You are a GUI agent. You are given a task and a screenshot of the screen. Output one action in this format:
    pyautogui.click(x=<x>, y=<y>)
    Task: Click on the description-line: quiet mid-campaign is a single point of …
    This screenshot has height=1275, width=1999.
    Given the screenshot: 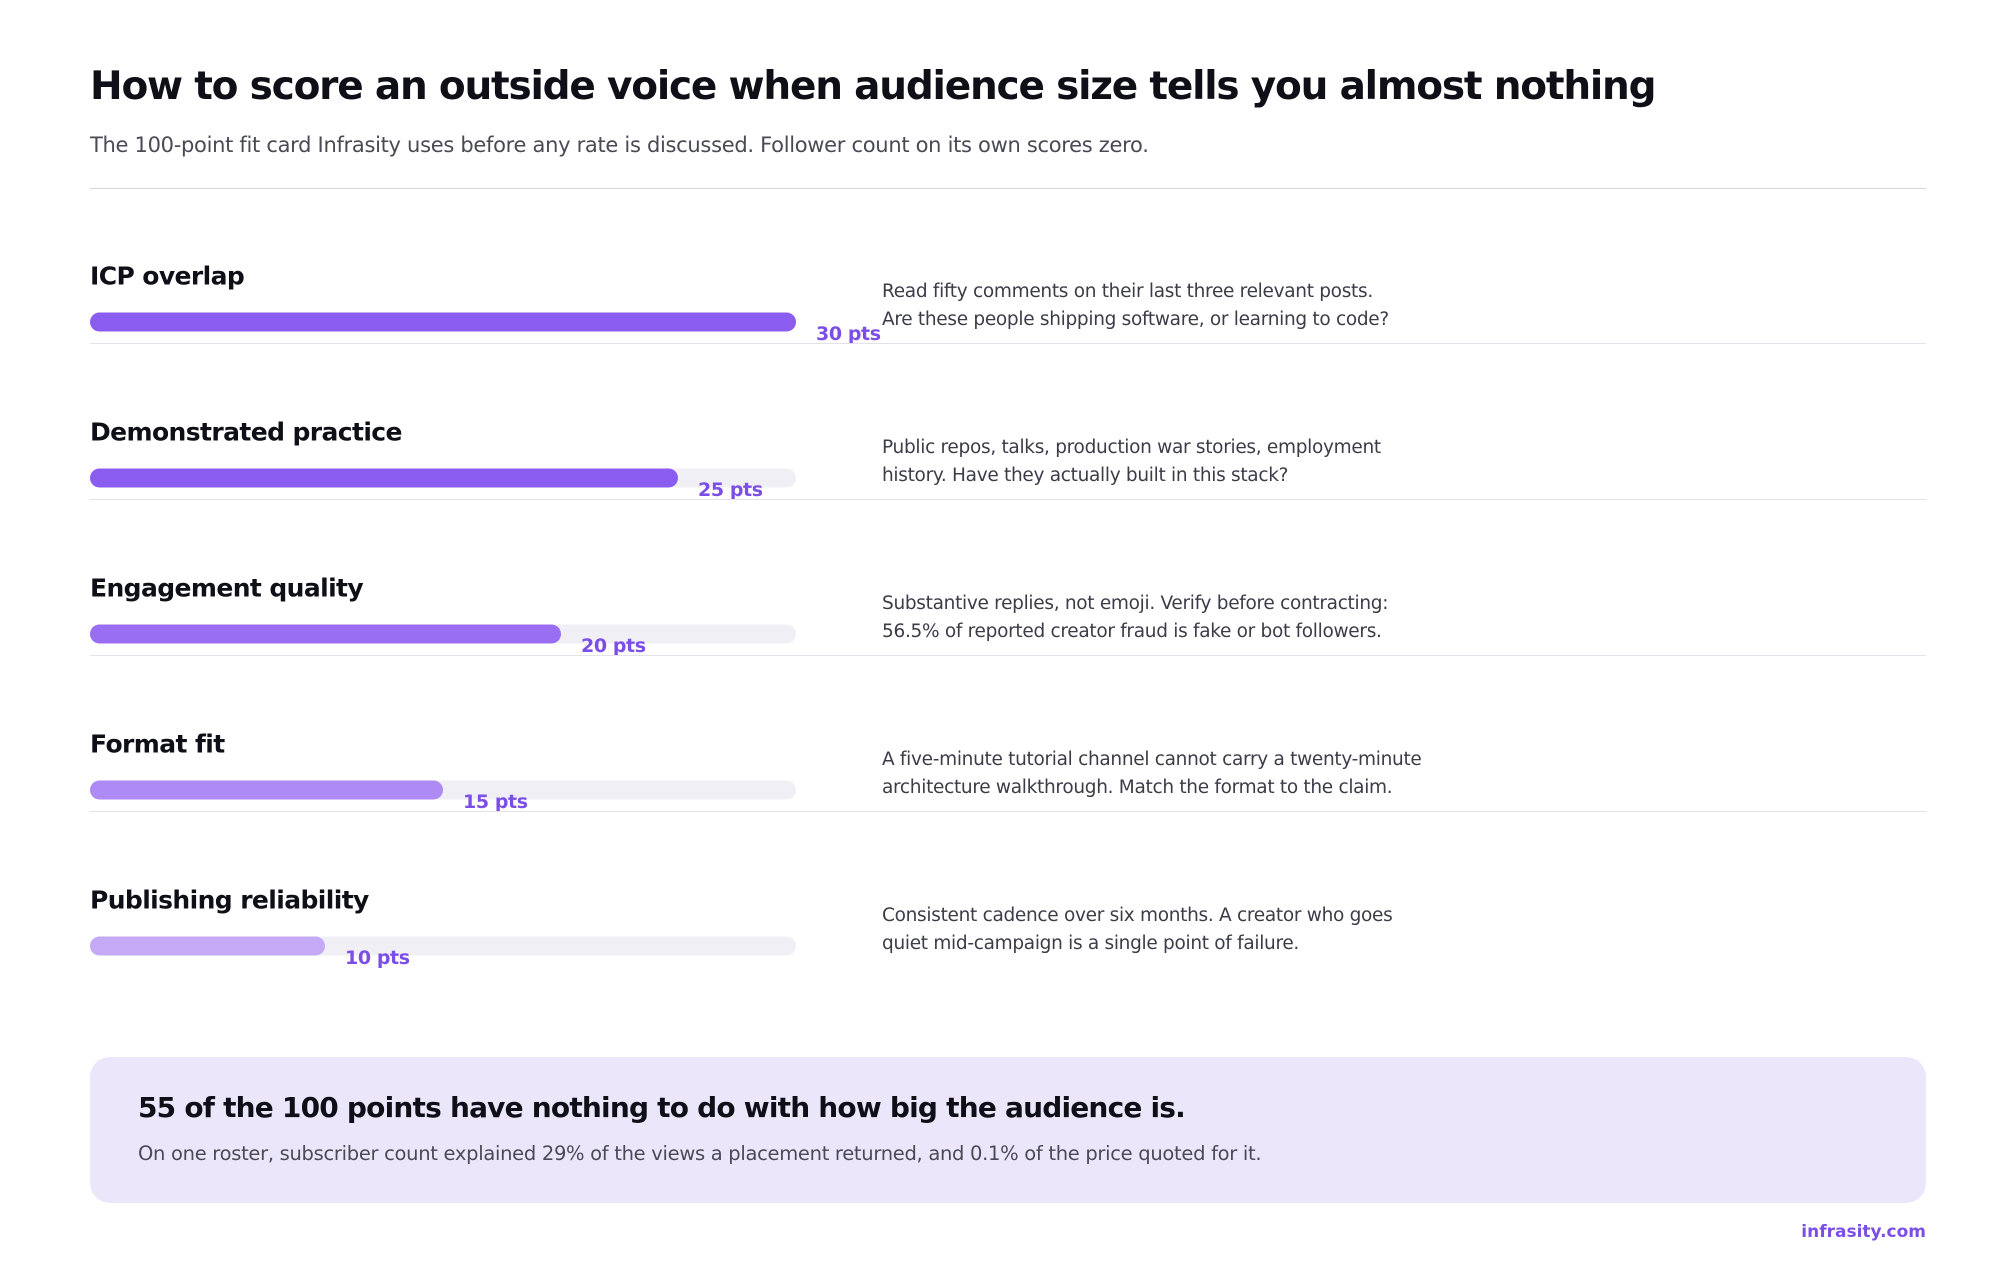 What is the action you would take?
    pyautogui.click(x=1091, y=943)
    